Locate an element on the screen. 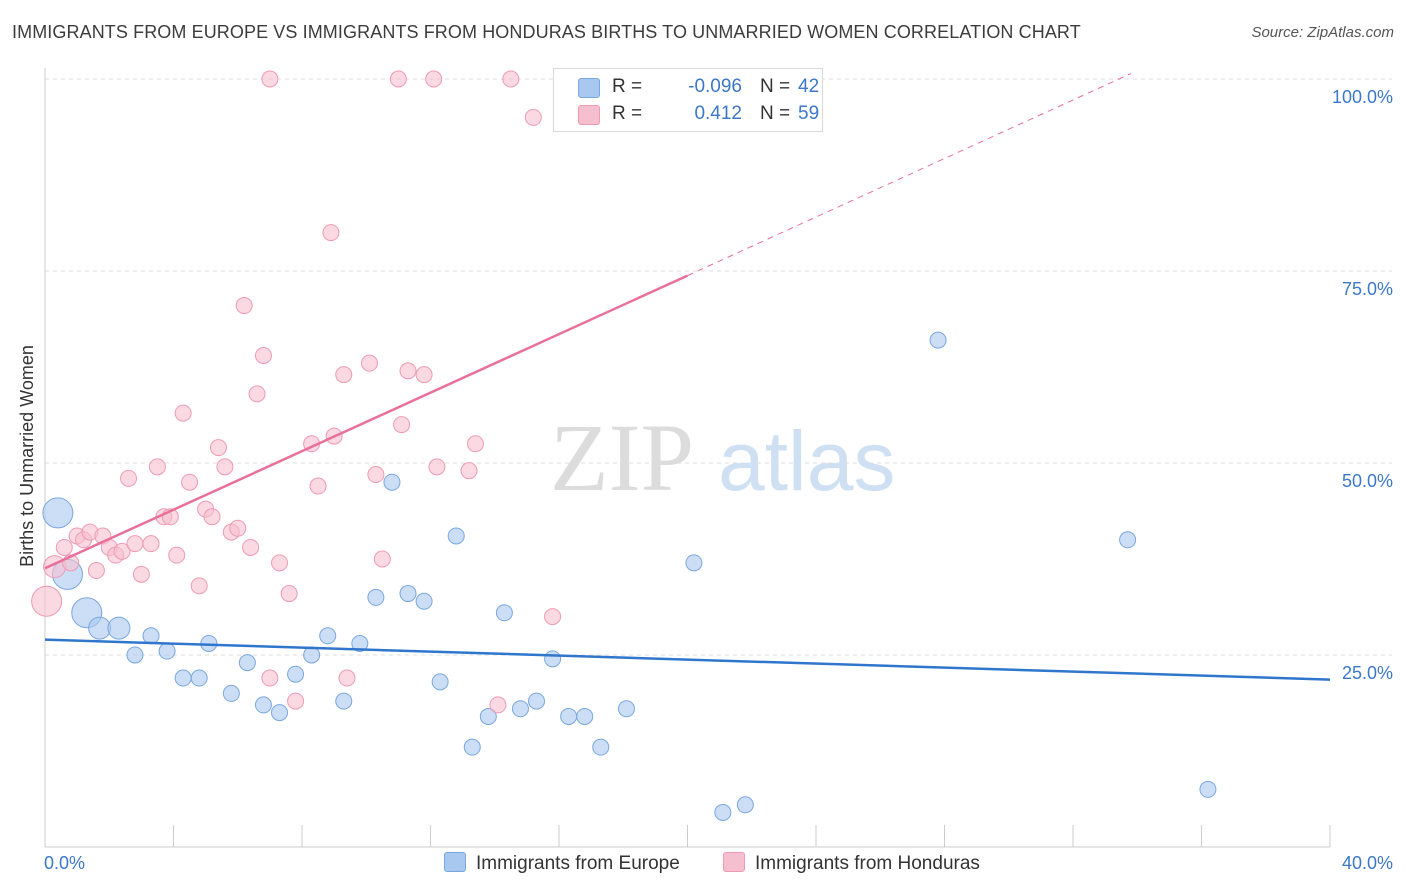 Image resolution: width=1406 pixels, height=892 pixels. series-legend-honduras: Immigrants from Honduras is located at coordinates (851, 864).